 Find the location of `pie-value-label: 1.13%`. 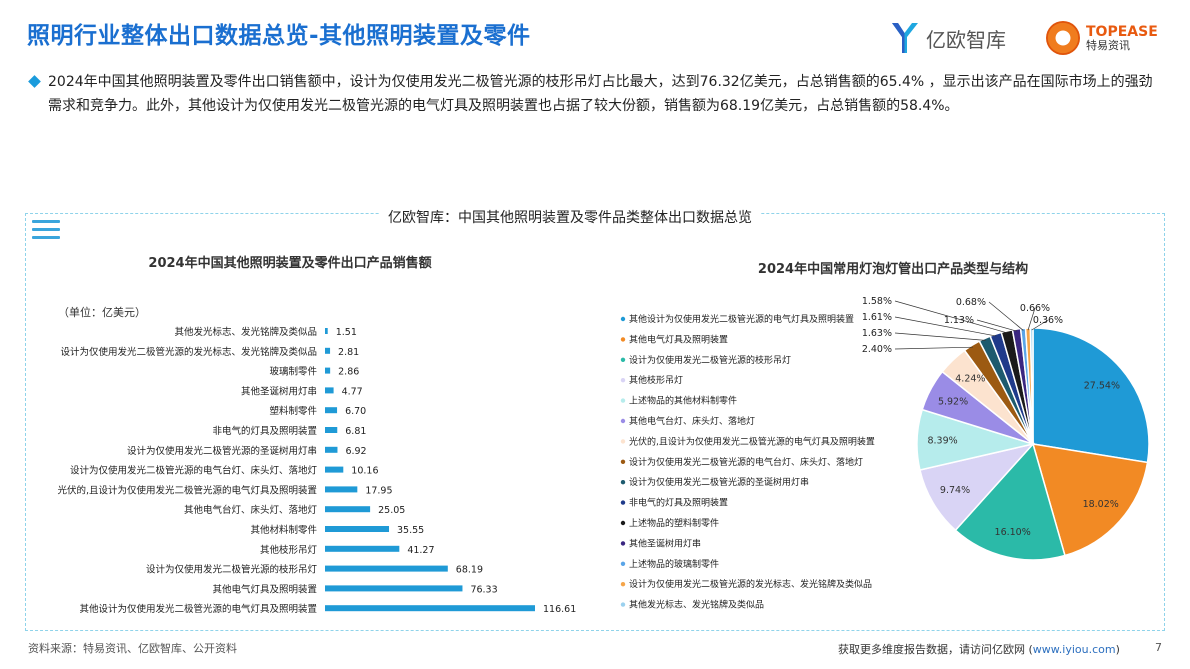

pie-value-label: 1.13% is located at coordinates (959, 320).